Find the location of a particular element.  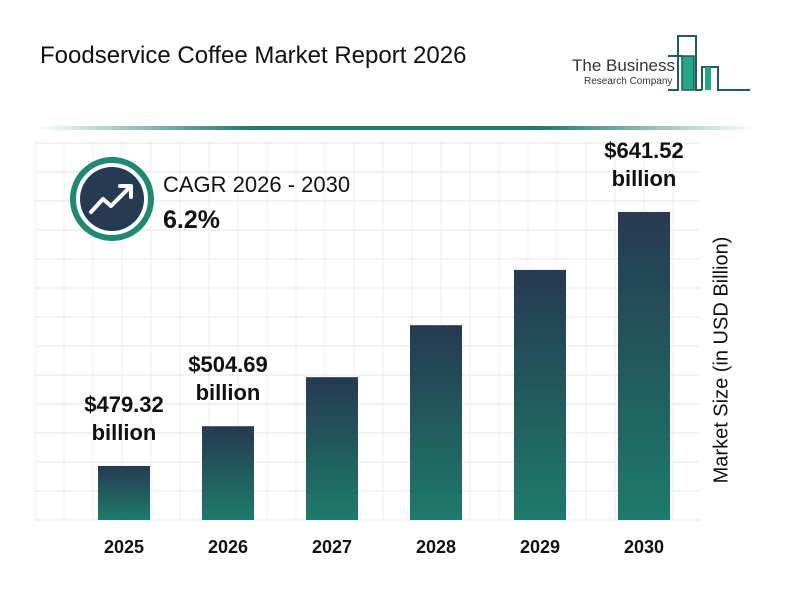

data-label: $641.52 is located at coordinates (644, 150).